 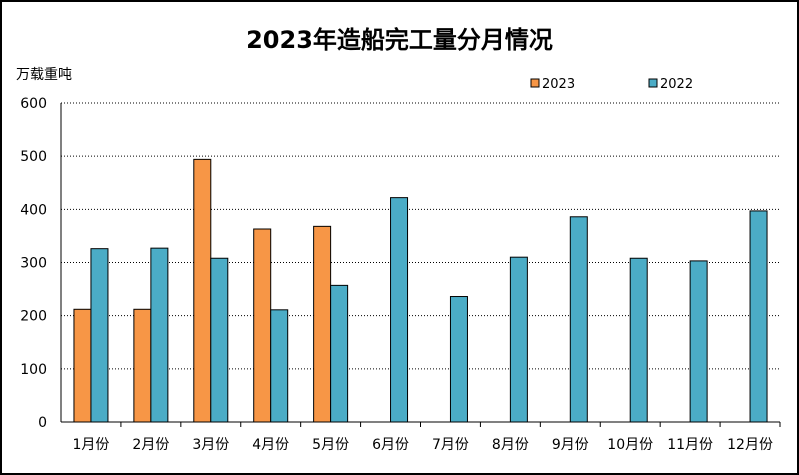 What do you see at coordinates (399, 40) in the screenshot?
I see `chart-title: 2023年造船完工量分月情况` at bounding box center [399, 40].